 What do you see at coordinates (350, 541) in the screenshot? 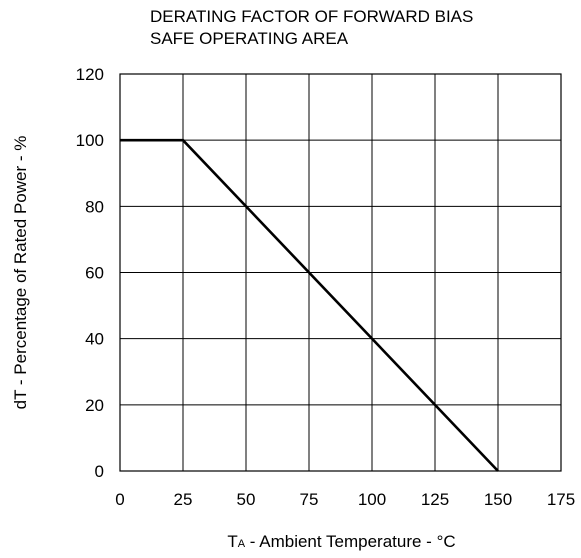
I see `x-axis-label-text: - Ambient Temperature - °C` at bounding box center [350, 541].